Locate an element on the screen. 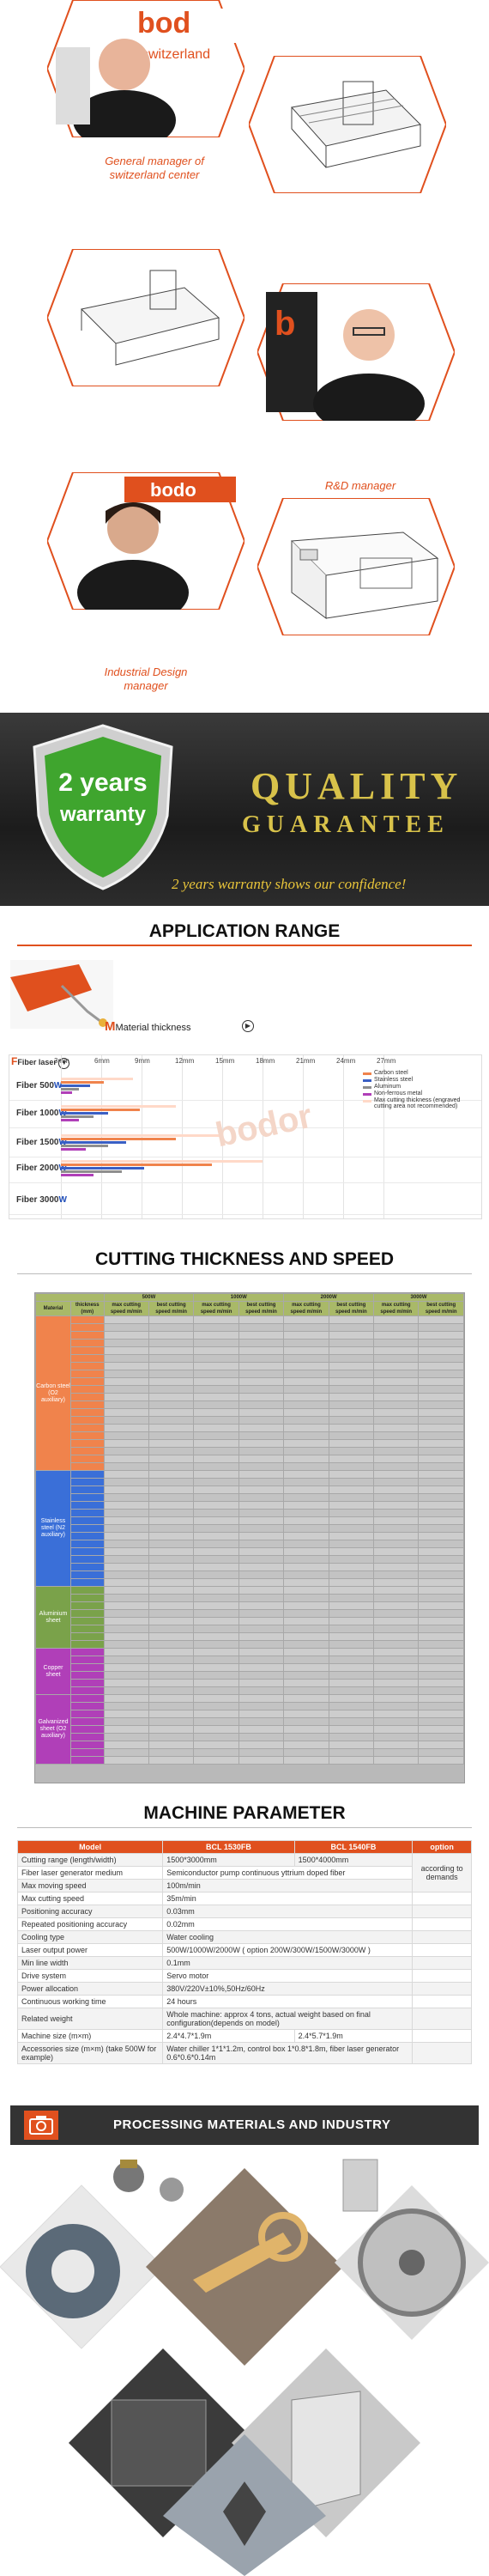 The width and height of the screenshot is (489, 2576). fiber-laser-header: FFiber laser ▼ is located at coordinates (40, 1062).